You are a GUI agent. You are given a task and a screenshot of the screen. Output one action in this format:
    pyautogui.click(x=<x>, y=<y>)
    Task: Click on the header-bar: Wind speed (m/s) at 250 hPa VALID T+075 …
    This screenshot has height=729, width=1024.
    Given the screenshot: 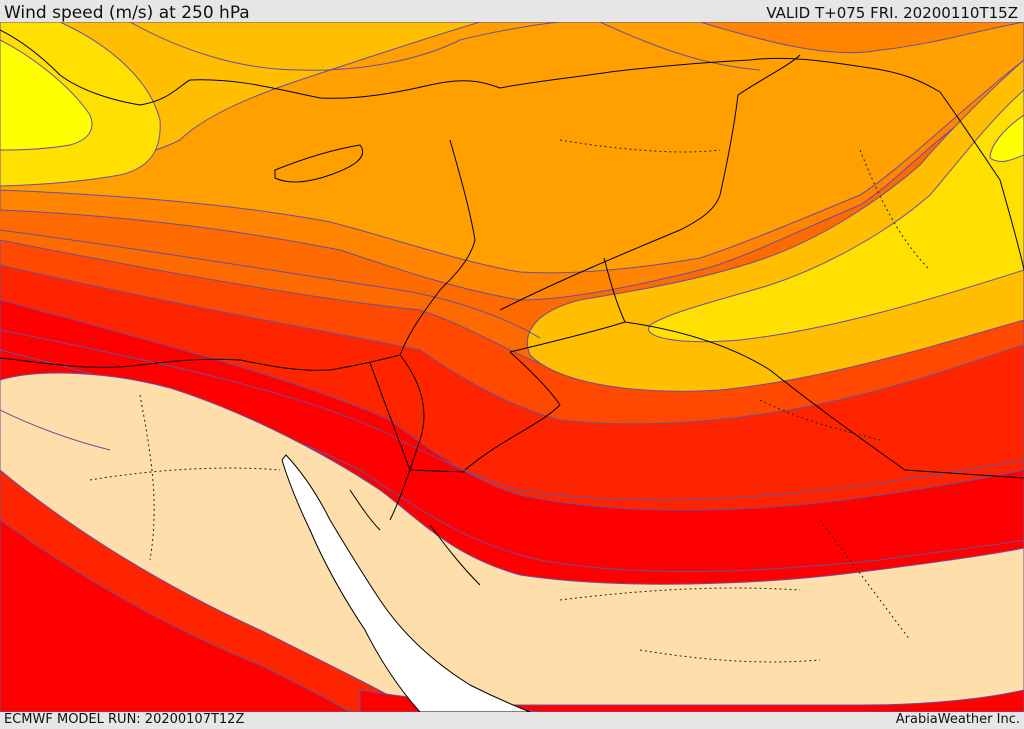 What is the action you would take?
    pyautogui.click(x=512, y=11)
    